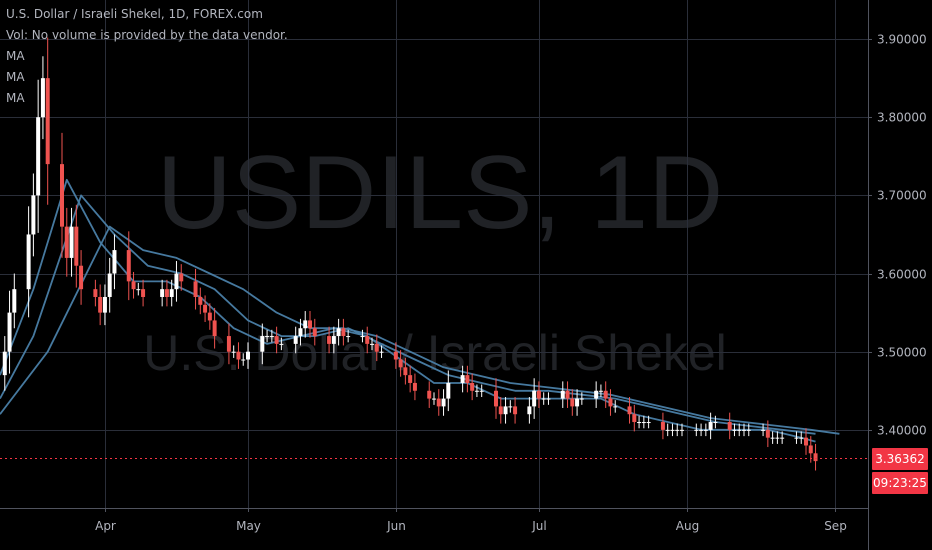 The width and height of the screenshot is (932, 550). I want to click on time-axis-label: Sep, so click(835, 526).